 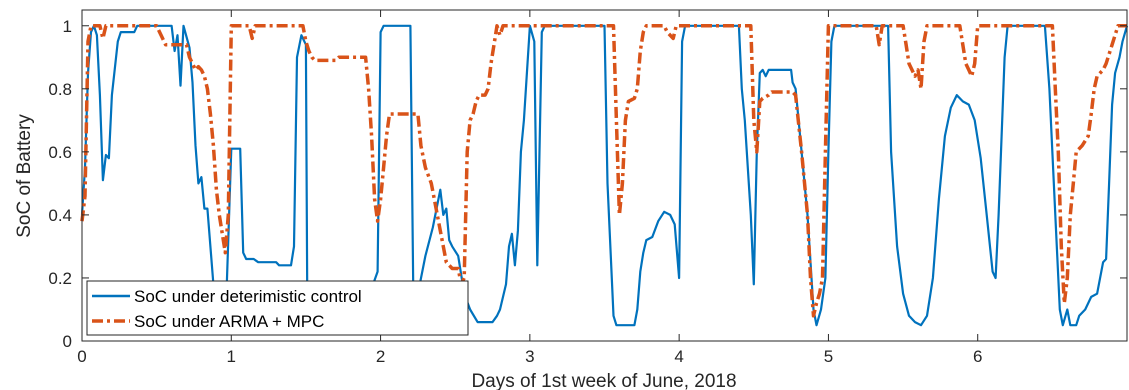 I want to click on y-tick-label: 0.2, so click(x=60, y=278).